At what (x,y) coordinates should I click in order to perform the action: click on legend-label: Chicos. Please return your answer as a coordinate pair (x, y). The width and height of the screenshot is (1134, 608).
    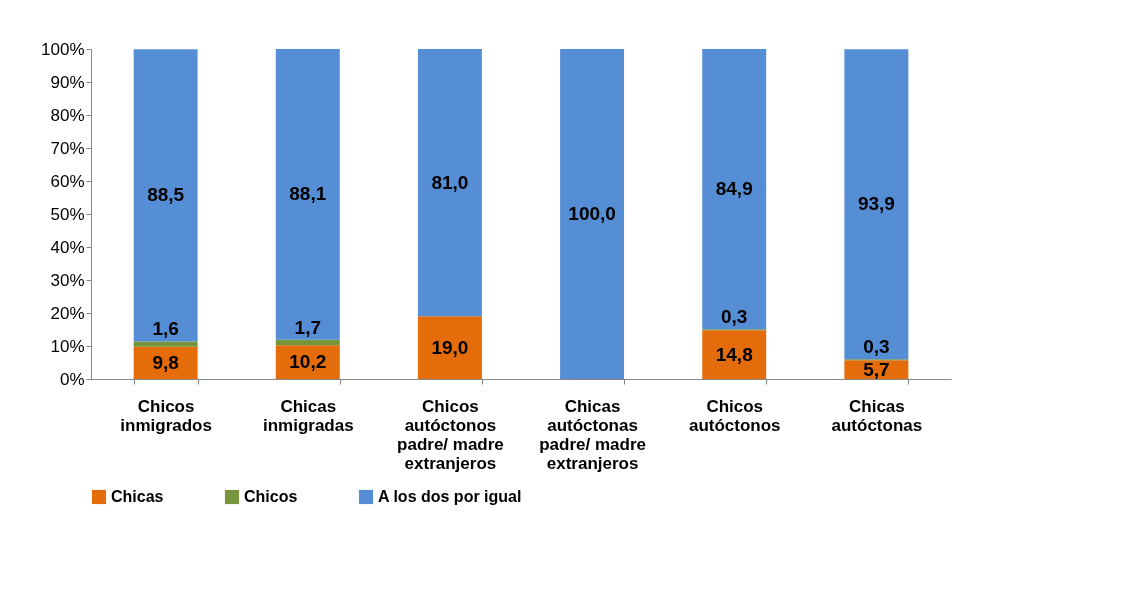
    Looking at the image, I should click on (271, 496).